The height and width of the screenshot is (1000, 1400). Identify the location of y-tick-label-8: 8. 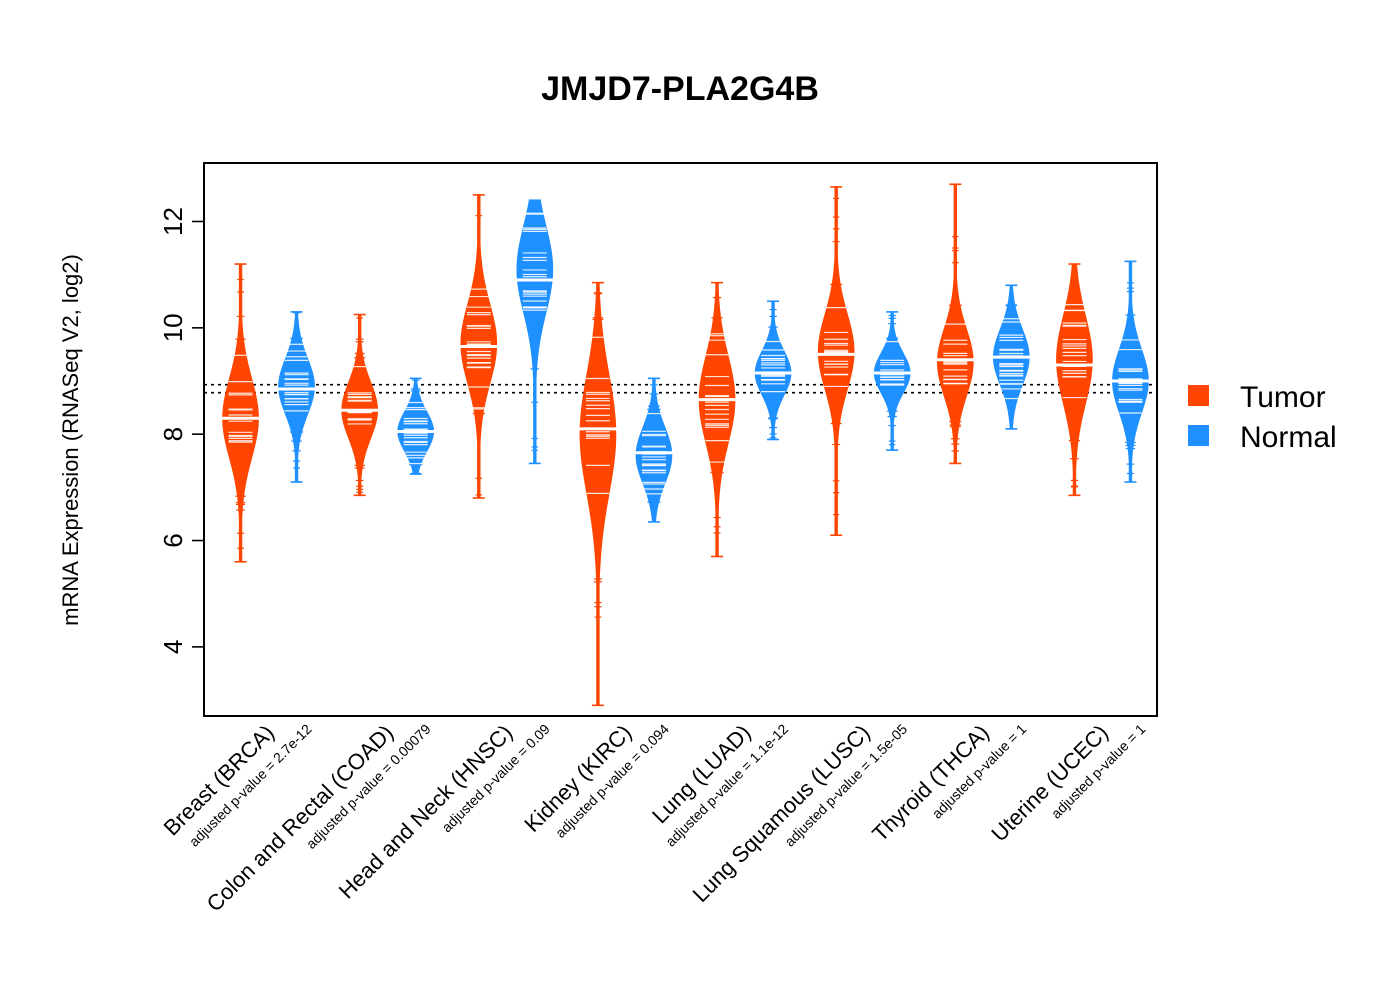
(173, 434).